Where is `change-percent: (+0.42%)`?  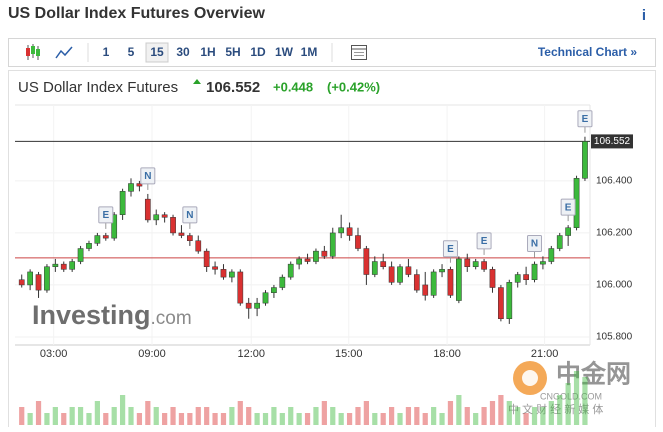 change-percent: (+0.42%) is located at coordinates (353, 86).